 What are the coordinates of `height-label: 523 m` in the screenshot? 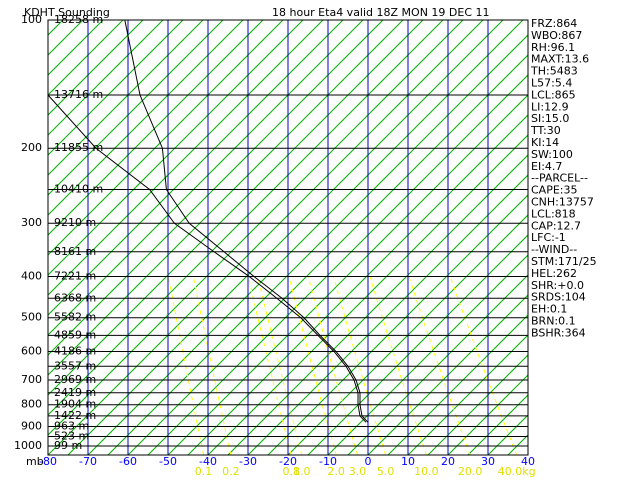 It's located at (71, 435).